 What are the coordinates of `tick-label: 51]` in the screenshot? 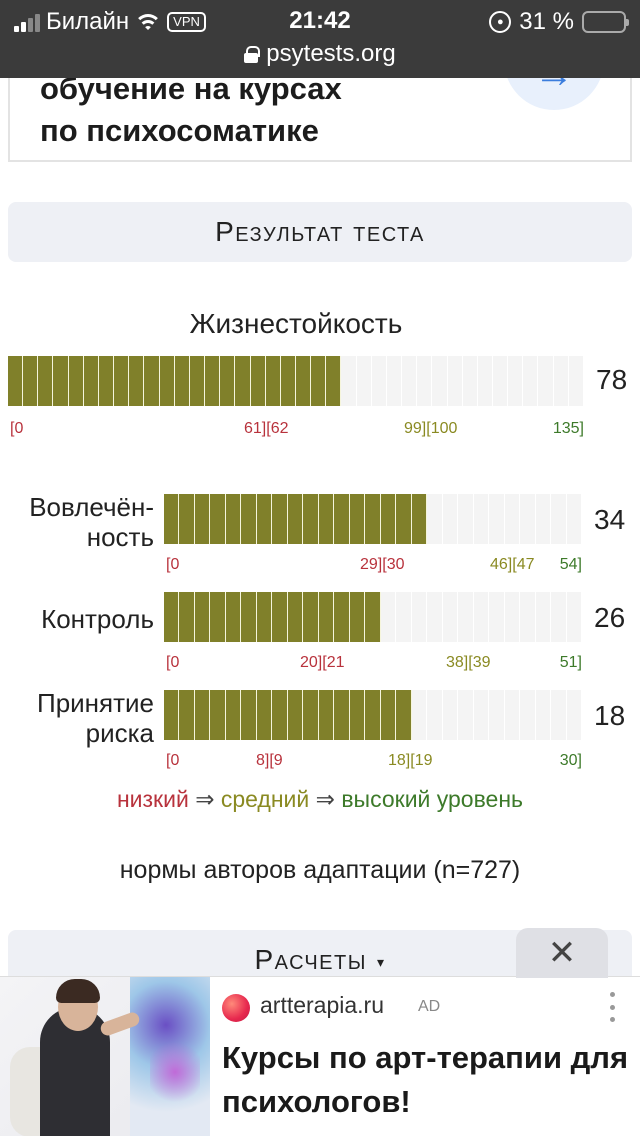 It's located at (570, 662).